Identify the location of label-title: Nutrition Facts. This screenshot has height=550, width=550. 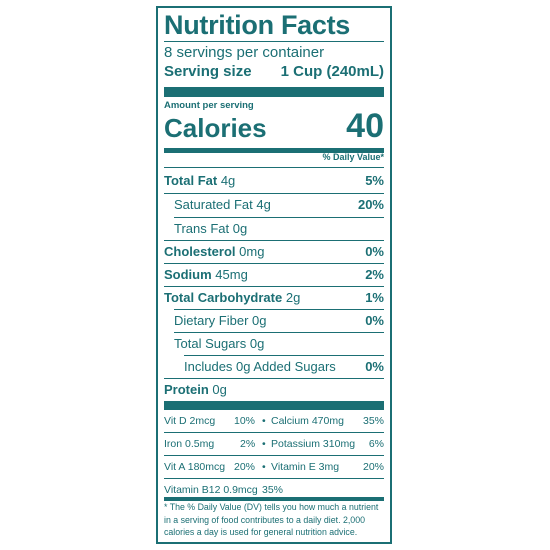
(257, 25).